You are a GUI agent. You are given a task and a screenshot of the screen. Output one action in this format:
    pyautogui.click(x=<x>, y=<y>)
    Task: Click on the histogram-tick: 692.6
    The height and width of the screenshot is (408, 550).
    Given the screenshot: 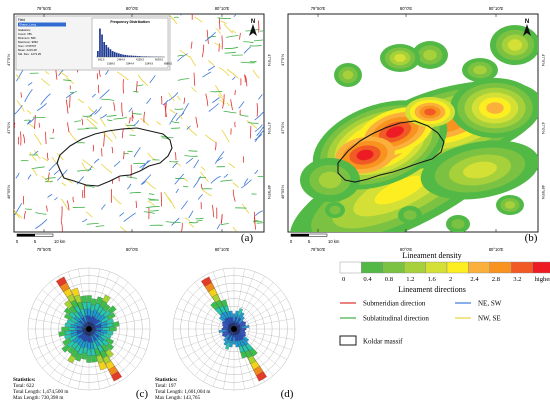 What is the action you would take?
    pyautogui.click(x=101, y=60)
    